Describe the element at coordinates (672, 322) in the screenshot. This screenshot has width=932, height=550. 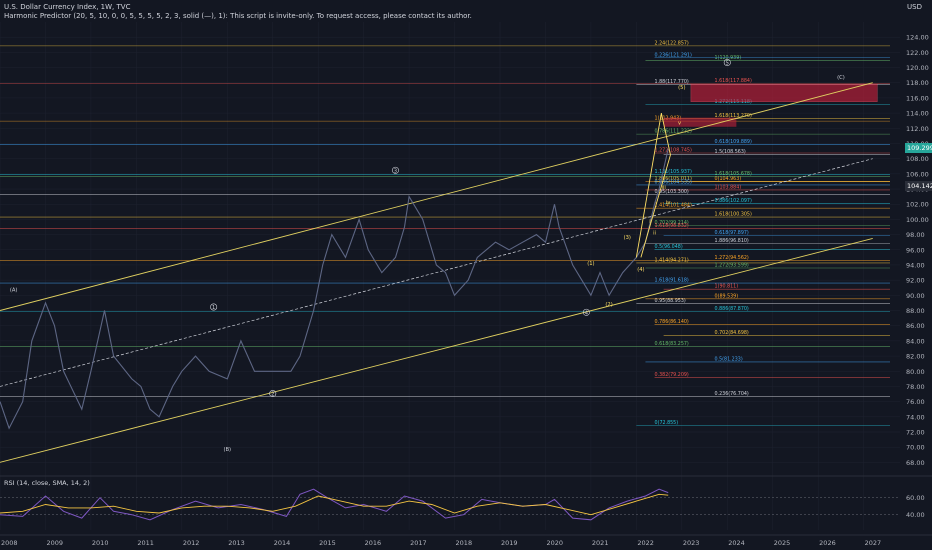
I see `fib-level-label: 0.786(86.140)` at that location.